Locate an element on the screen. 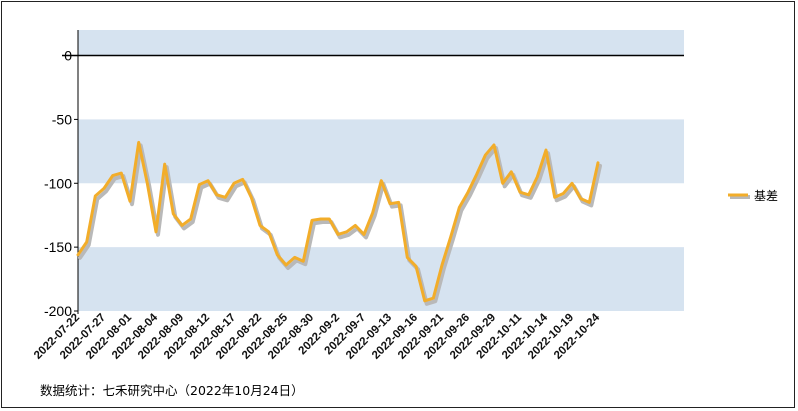 The height and width of the screenshot is (411, 798). y-tick-label: -150 is located at coordinates (58, 247).